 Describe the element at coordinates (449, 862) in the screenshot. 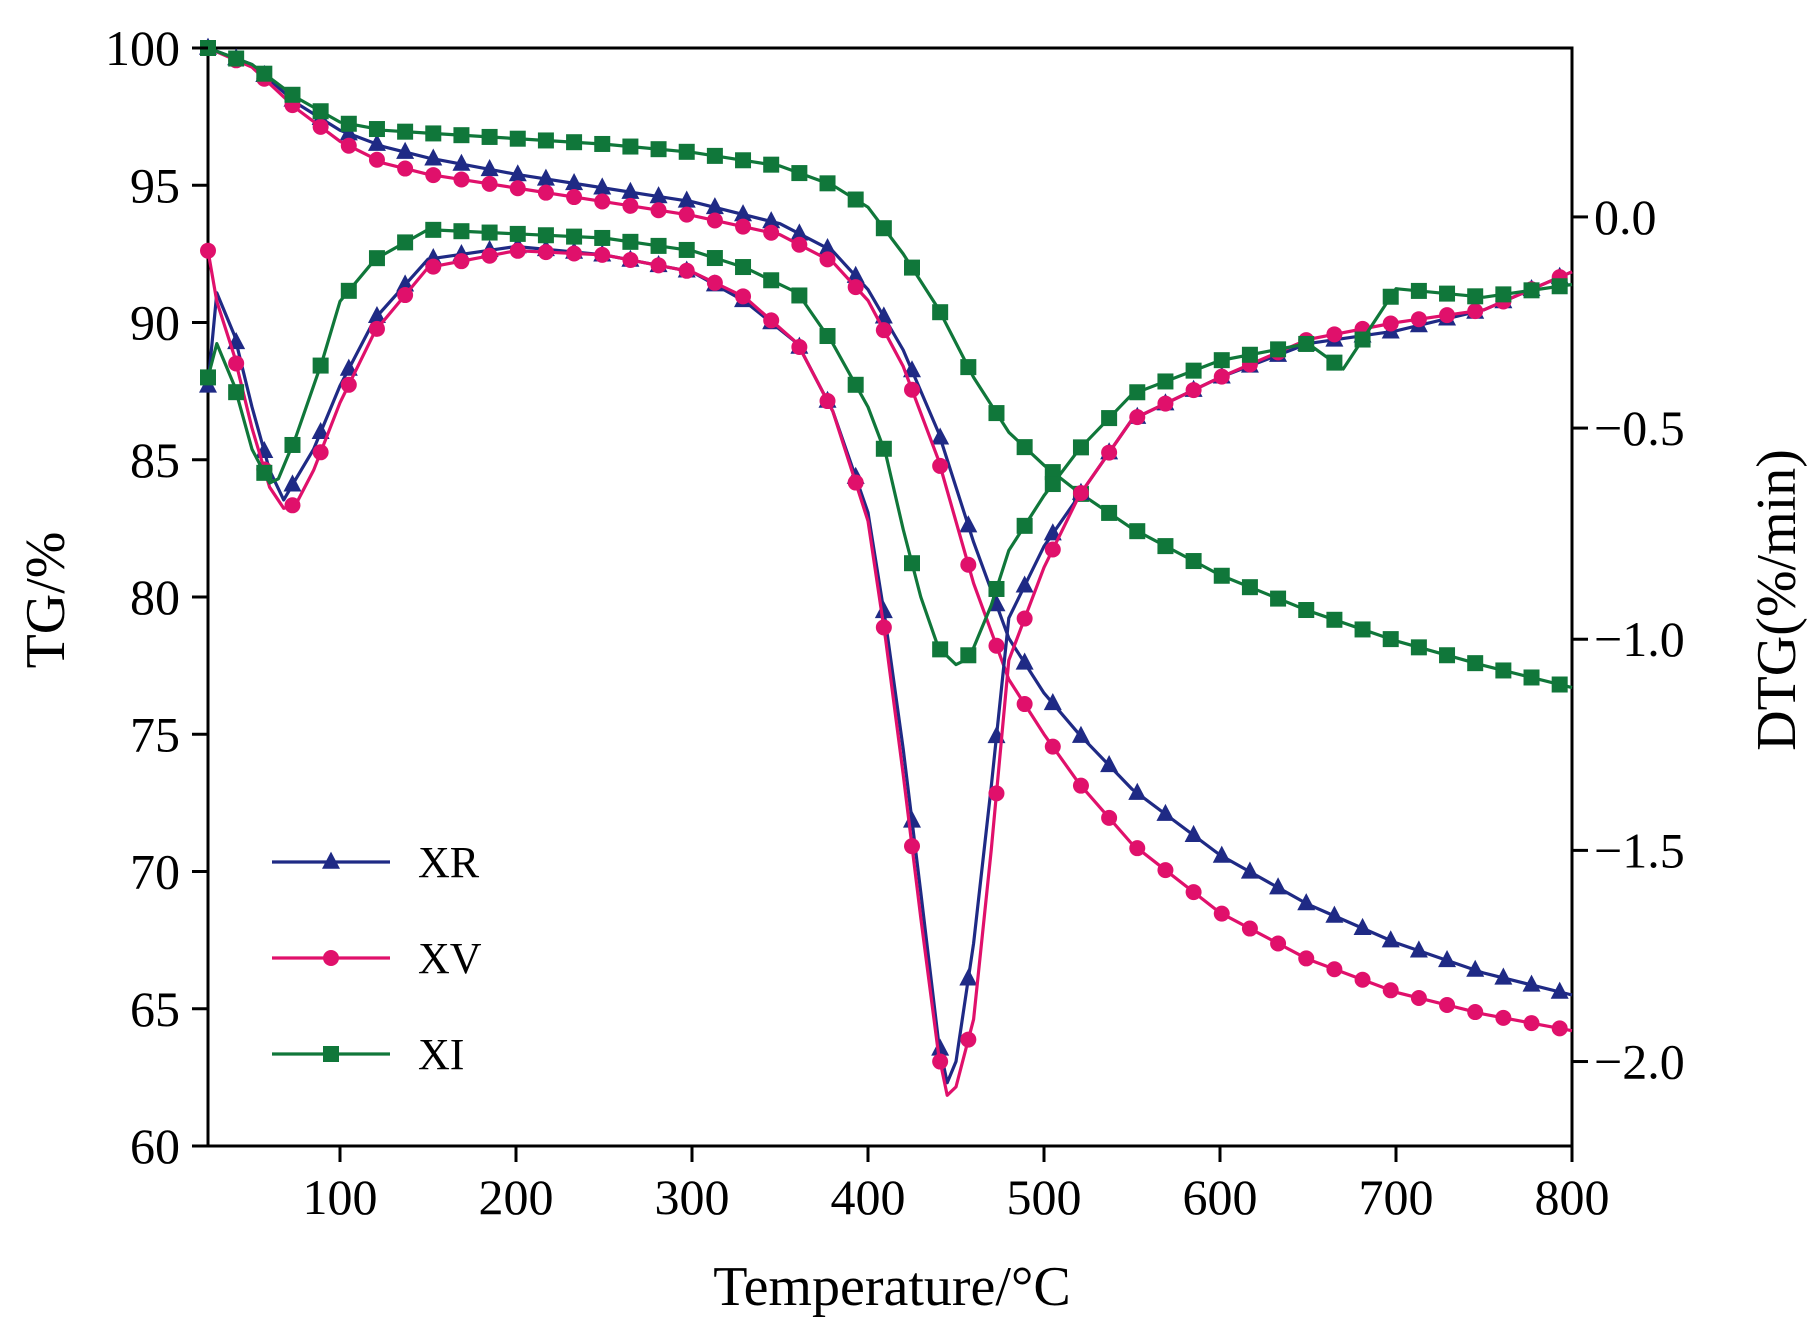

I see `legend-label: XR` at that location.